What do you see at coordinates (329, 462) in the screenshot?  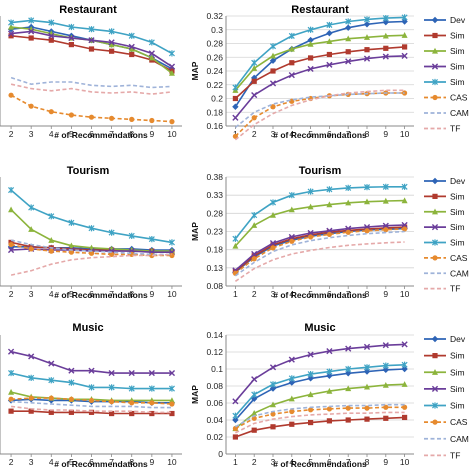 I see `x-tick-label: 6` at bounding box center [329, 462].